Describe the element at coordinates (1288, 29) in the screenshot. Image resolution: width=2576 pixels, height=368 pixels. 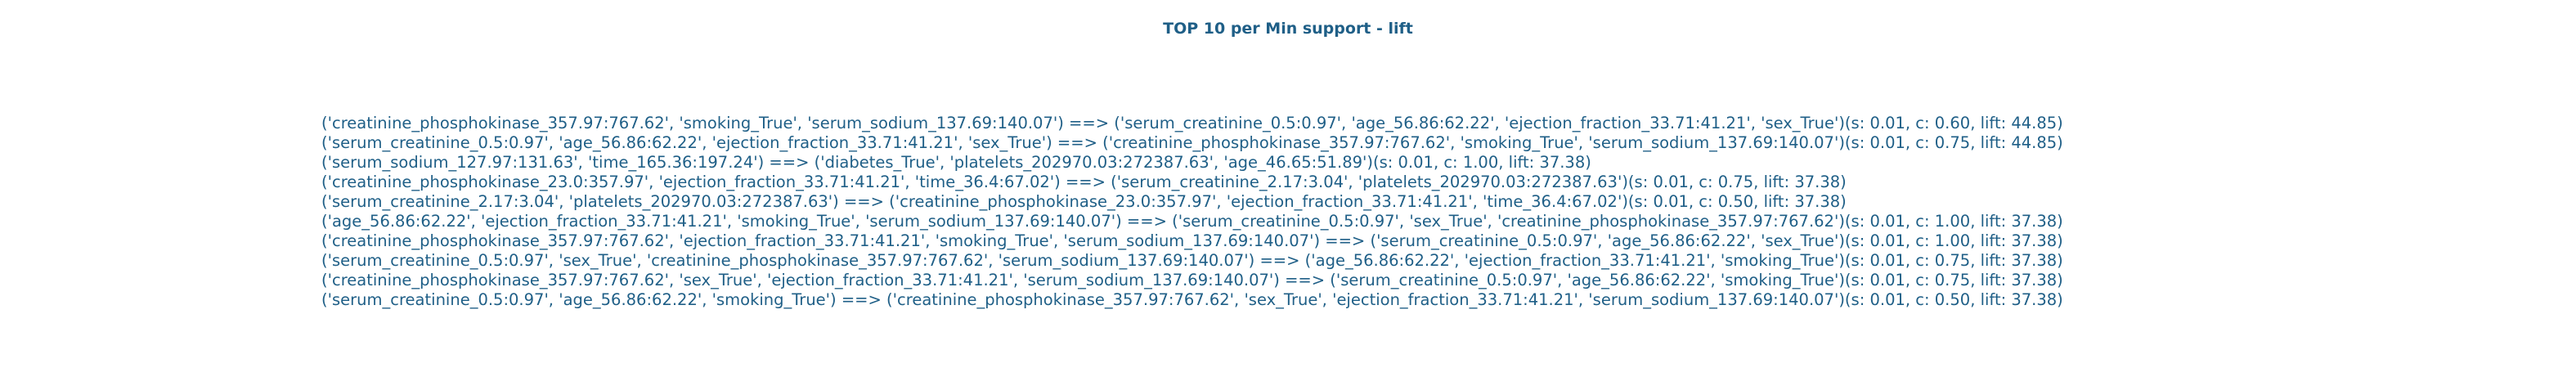
I see `chart-title: TOP 10 per Min support - lift` at that location.